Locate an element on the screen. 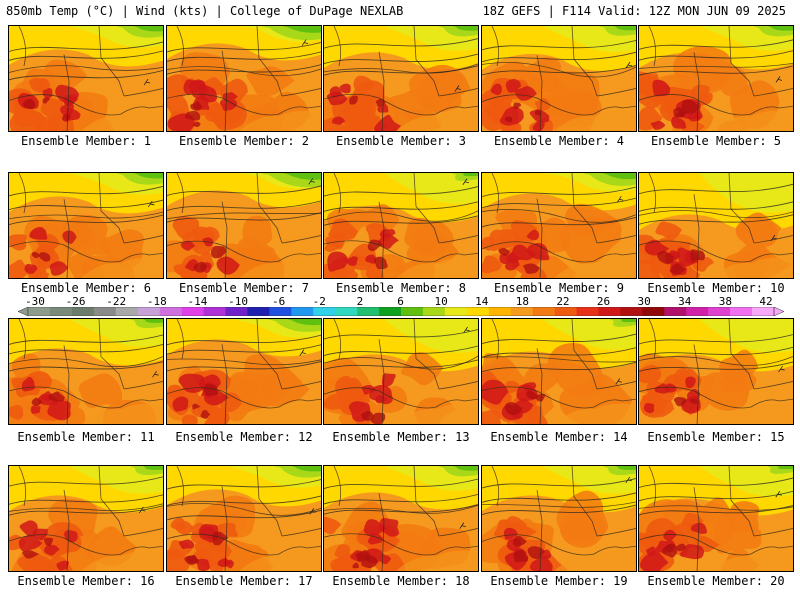 The height and width of the screenshot is (600, 800). colorbar-tick-label: 22 is located at coordinates (563, 301).